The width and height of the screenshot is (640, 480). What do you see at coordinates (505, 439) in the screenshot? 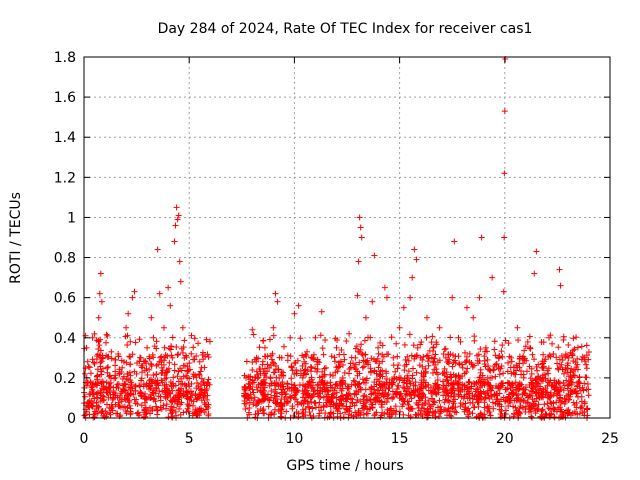
I see `x-tick-label: 20` at bounding box center [505, 439].